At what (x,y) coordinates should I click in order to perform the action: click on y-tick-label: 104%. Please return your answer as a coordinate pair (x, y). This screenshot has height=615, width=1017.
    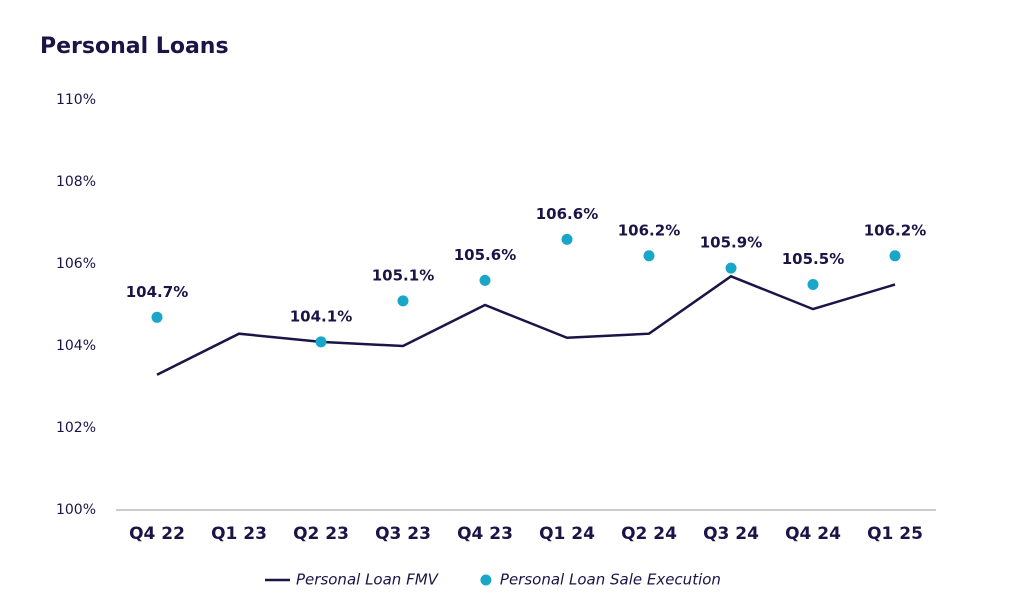
    Looking at the image, I should click on (76, 346).